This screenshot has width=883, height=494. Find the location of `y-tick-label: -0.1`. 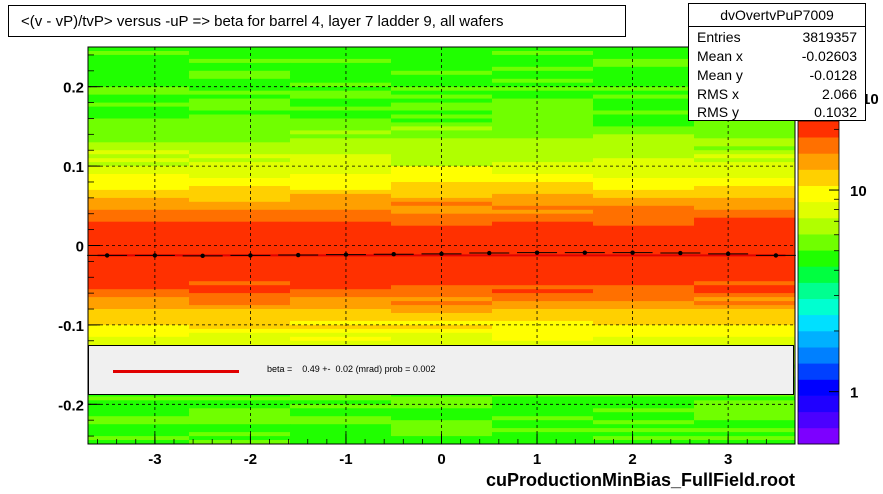

y-tick-label: -0.1 is located at coordinates (71, 326).